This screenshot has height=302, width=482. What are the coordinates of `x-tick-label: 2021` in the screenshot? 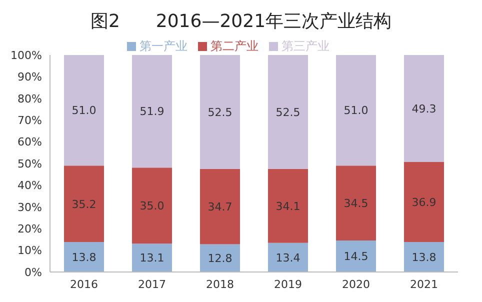 It's located at (424, 284).